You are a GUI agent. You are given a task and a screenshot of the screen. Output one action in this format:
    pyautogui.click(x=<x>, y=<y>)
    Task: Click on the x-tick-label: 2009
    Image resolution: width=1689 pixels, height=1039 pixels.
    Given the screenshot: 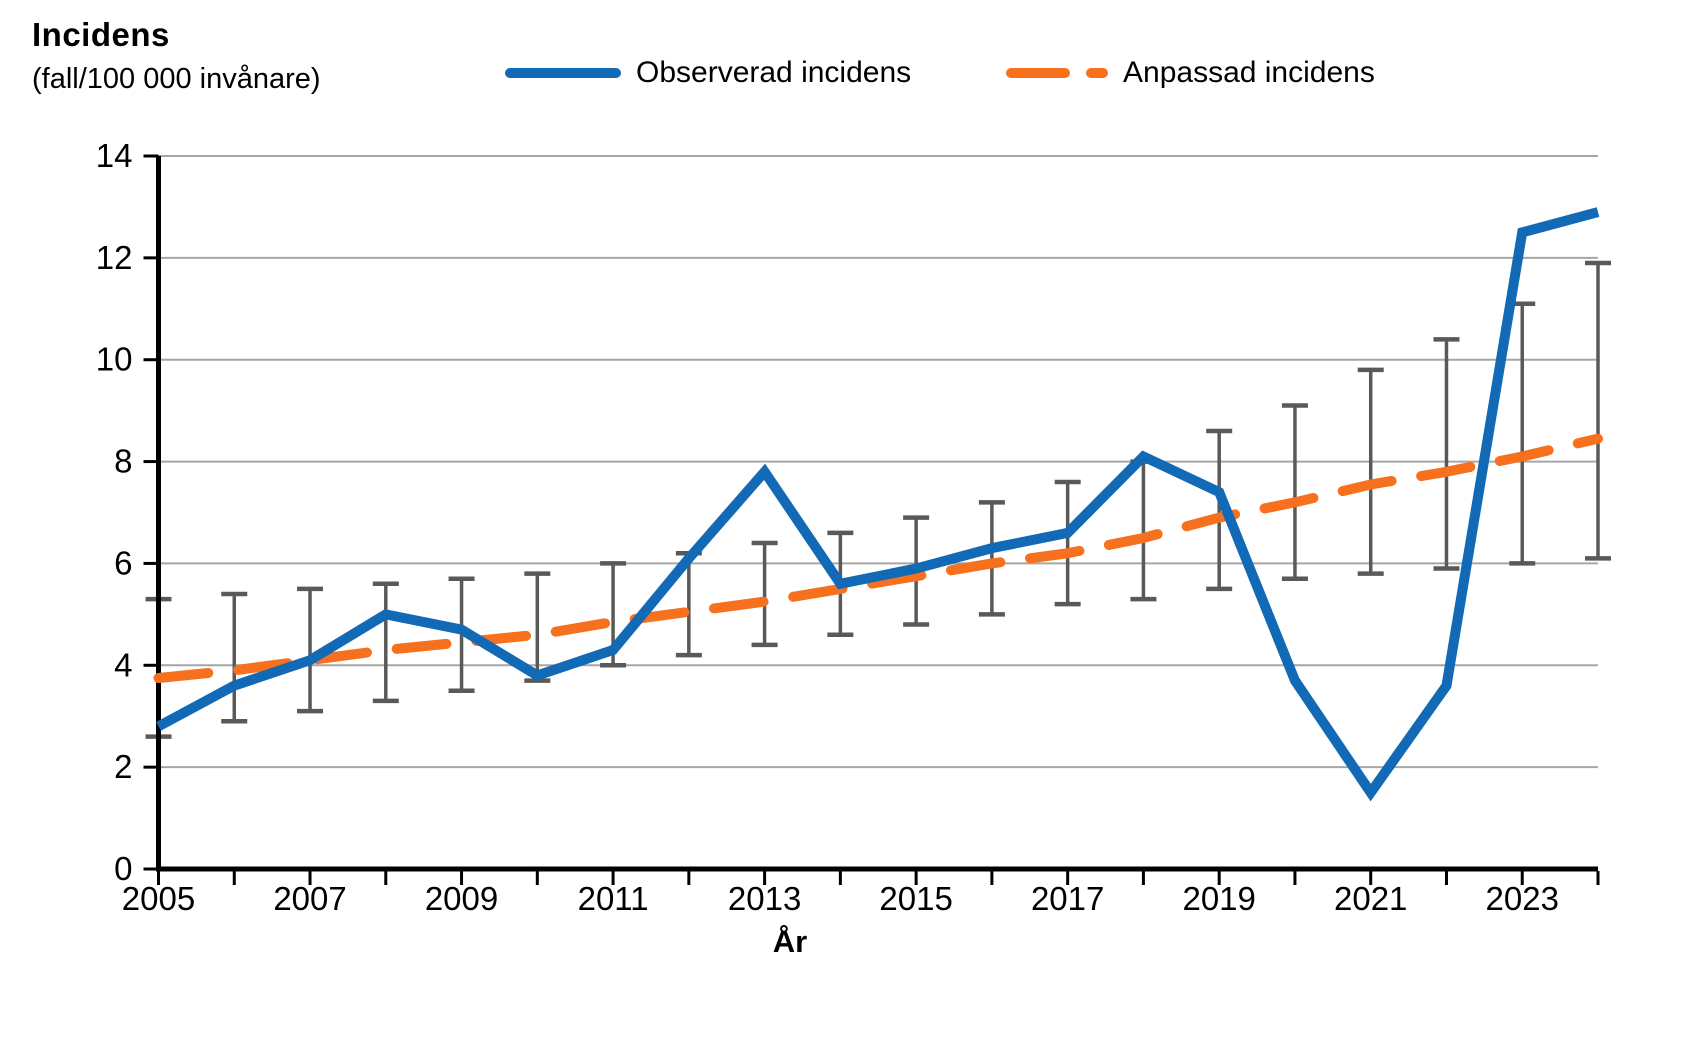 What is the action you would take?
    pyautogui.click(x=461, y=898)
    